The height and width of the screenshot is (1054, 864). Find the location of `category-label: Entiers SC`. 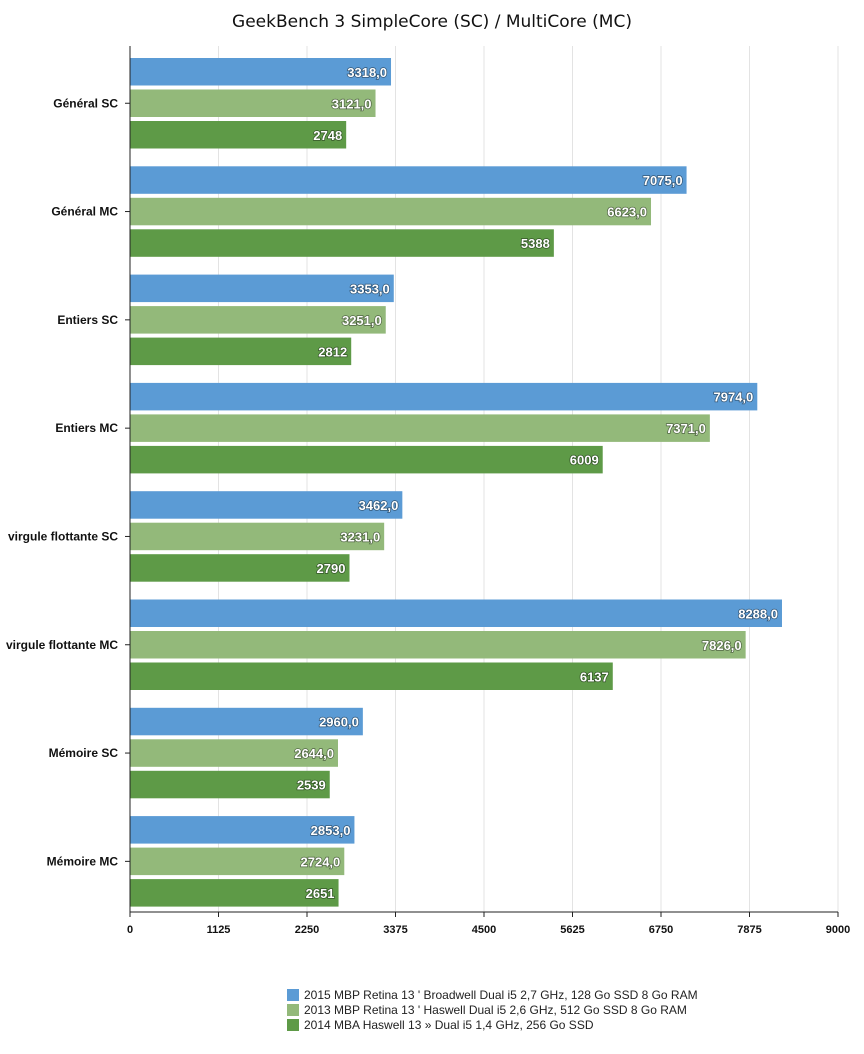

category-label: Entiers SC is located at coordinates (87, 320).